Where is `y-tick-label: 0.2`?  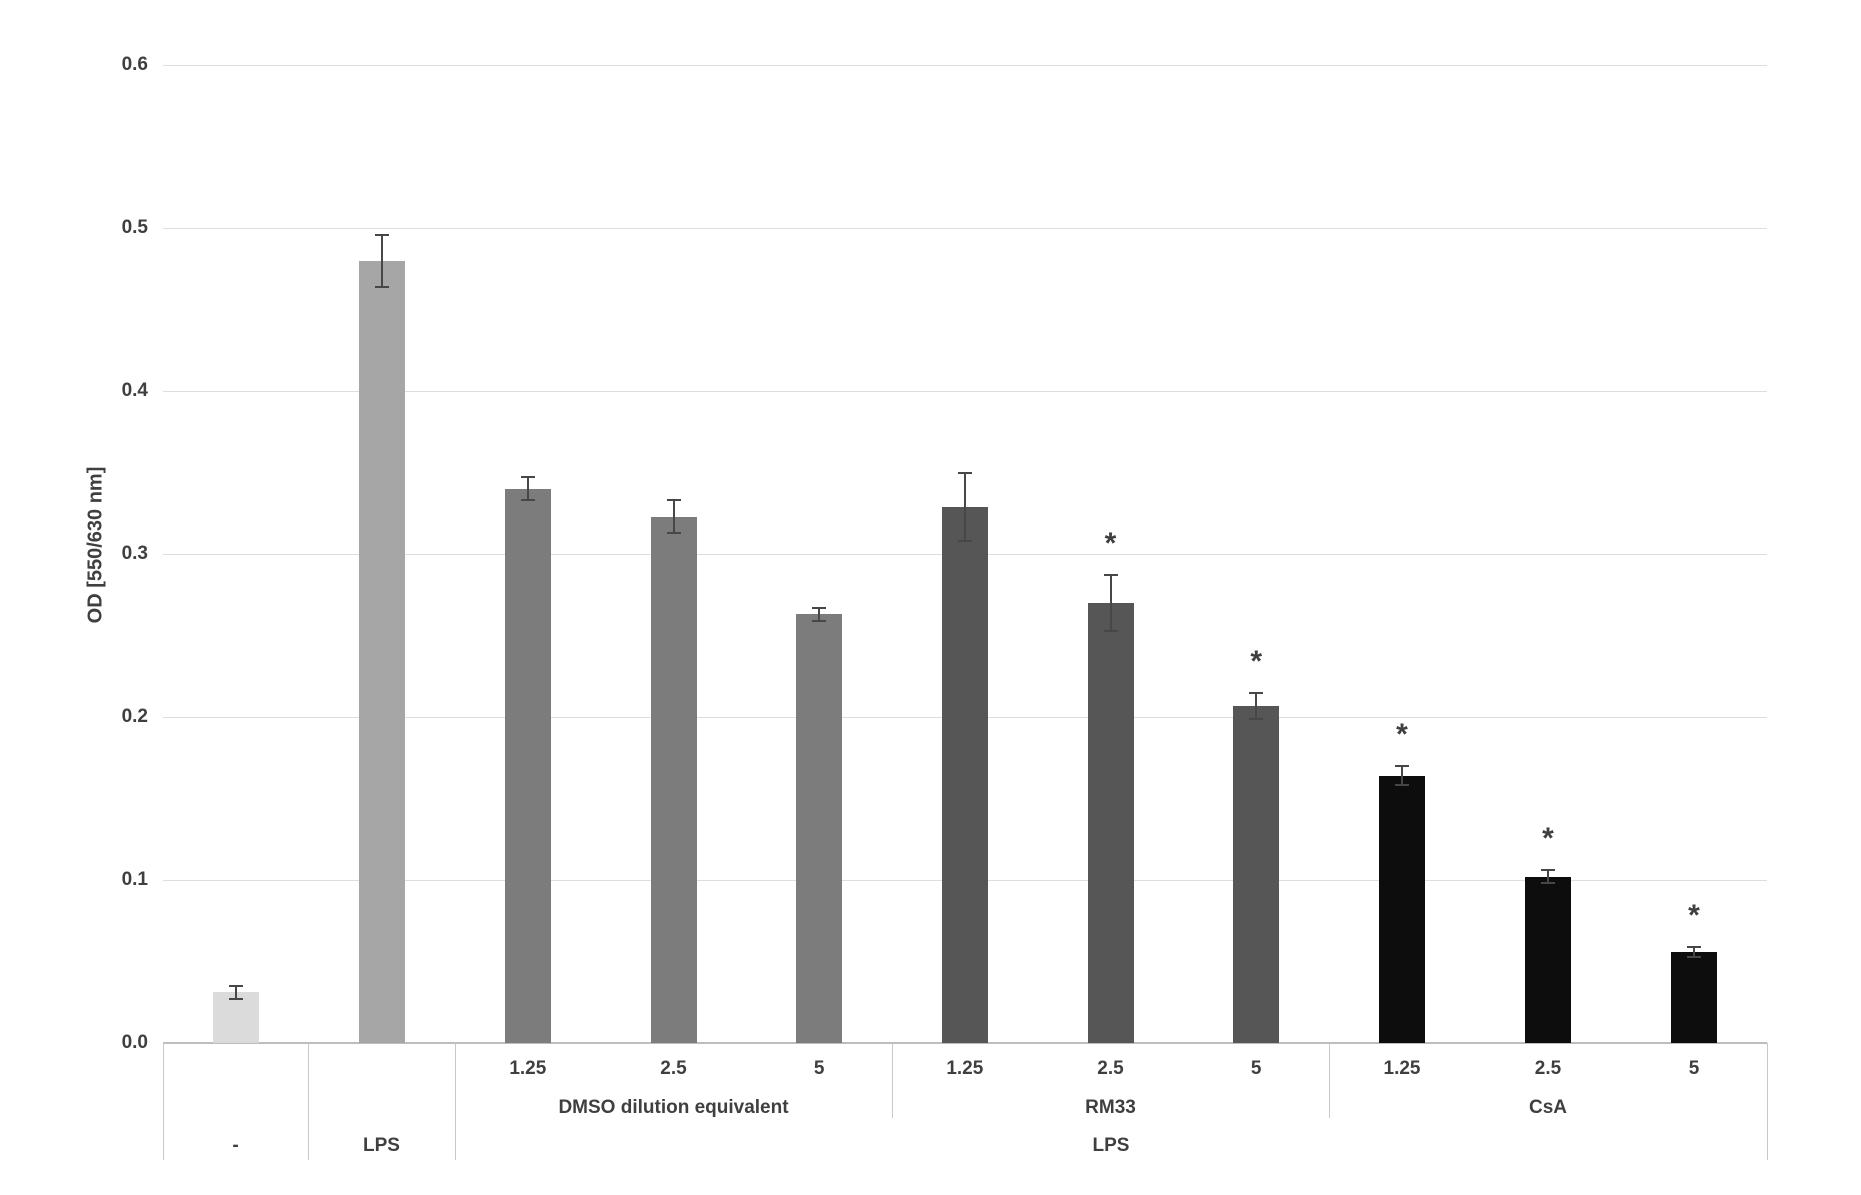
y-tick-label: 0.2 is located at coordinates (134, 716).